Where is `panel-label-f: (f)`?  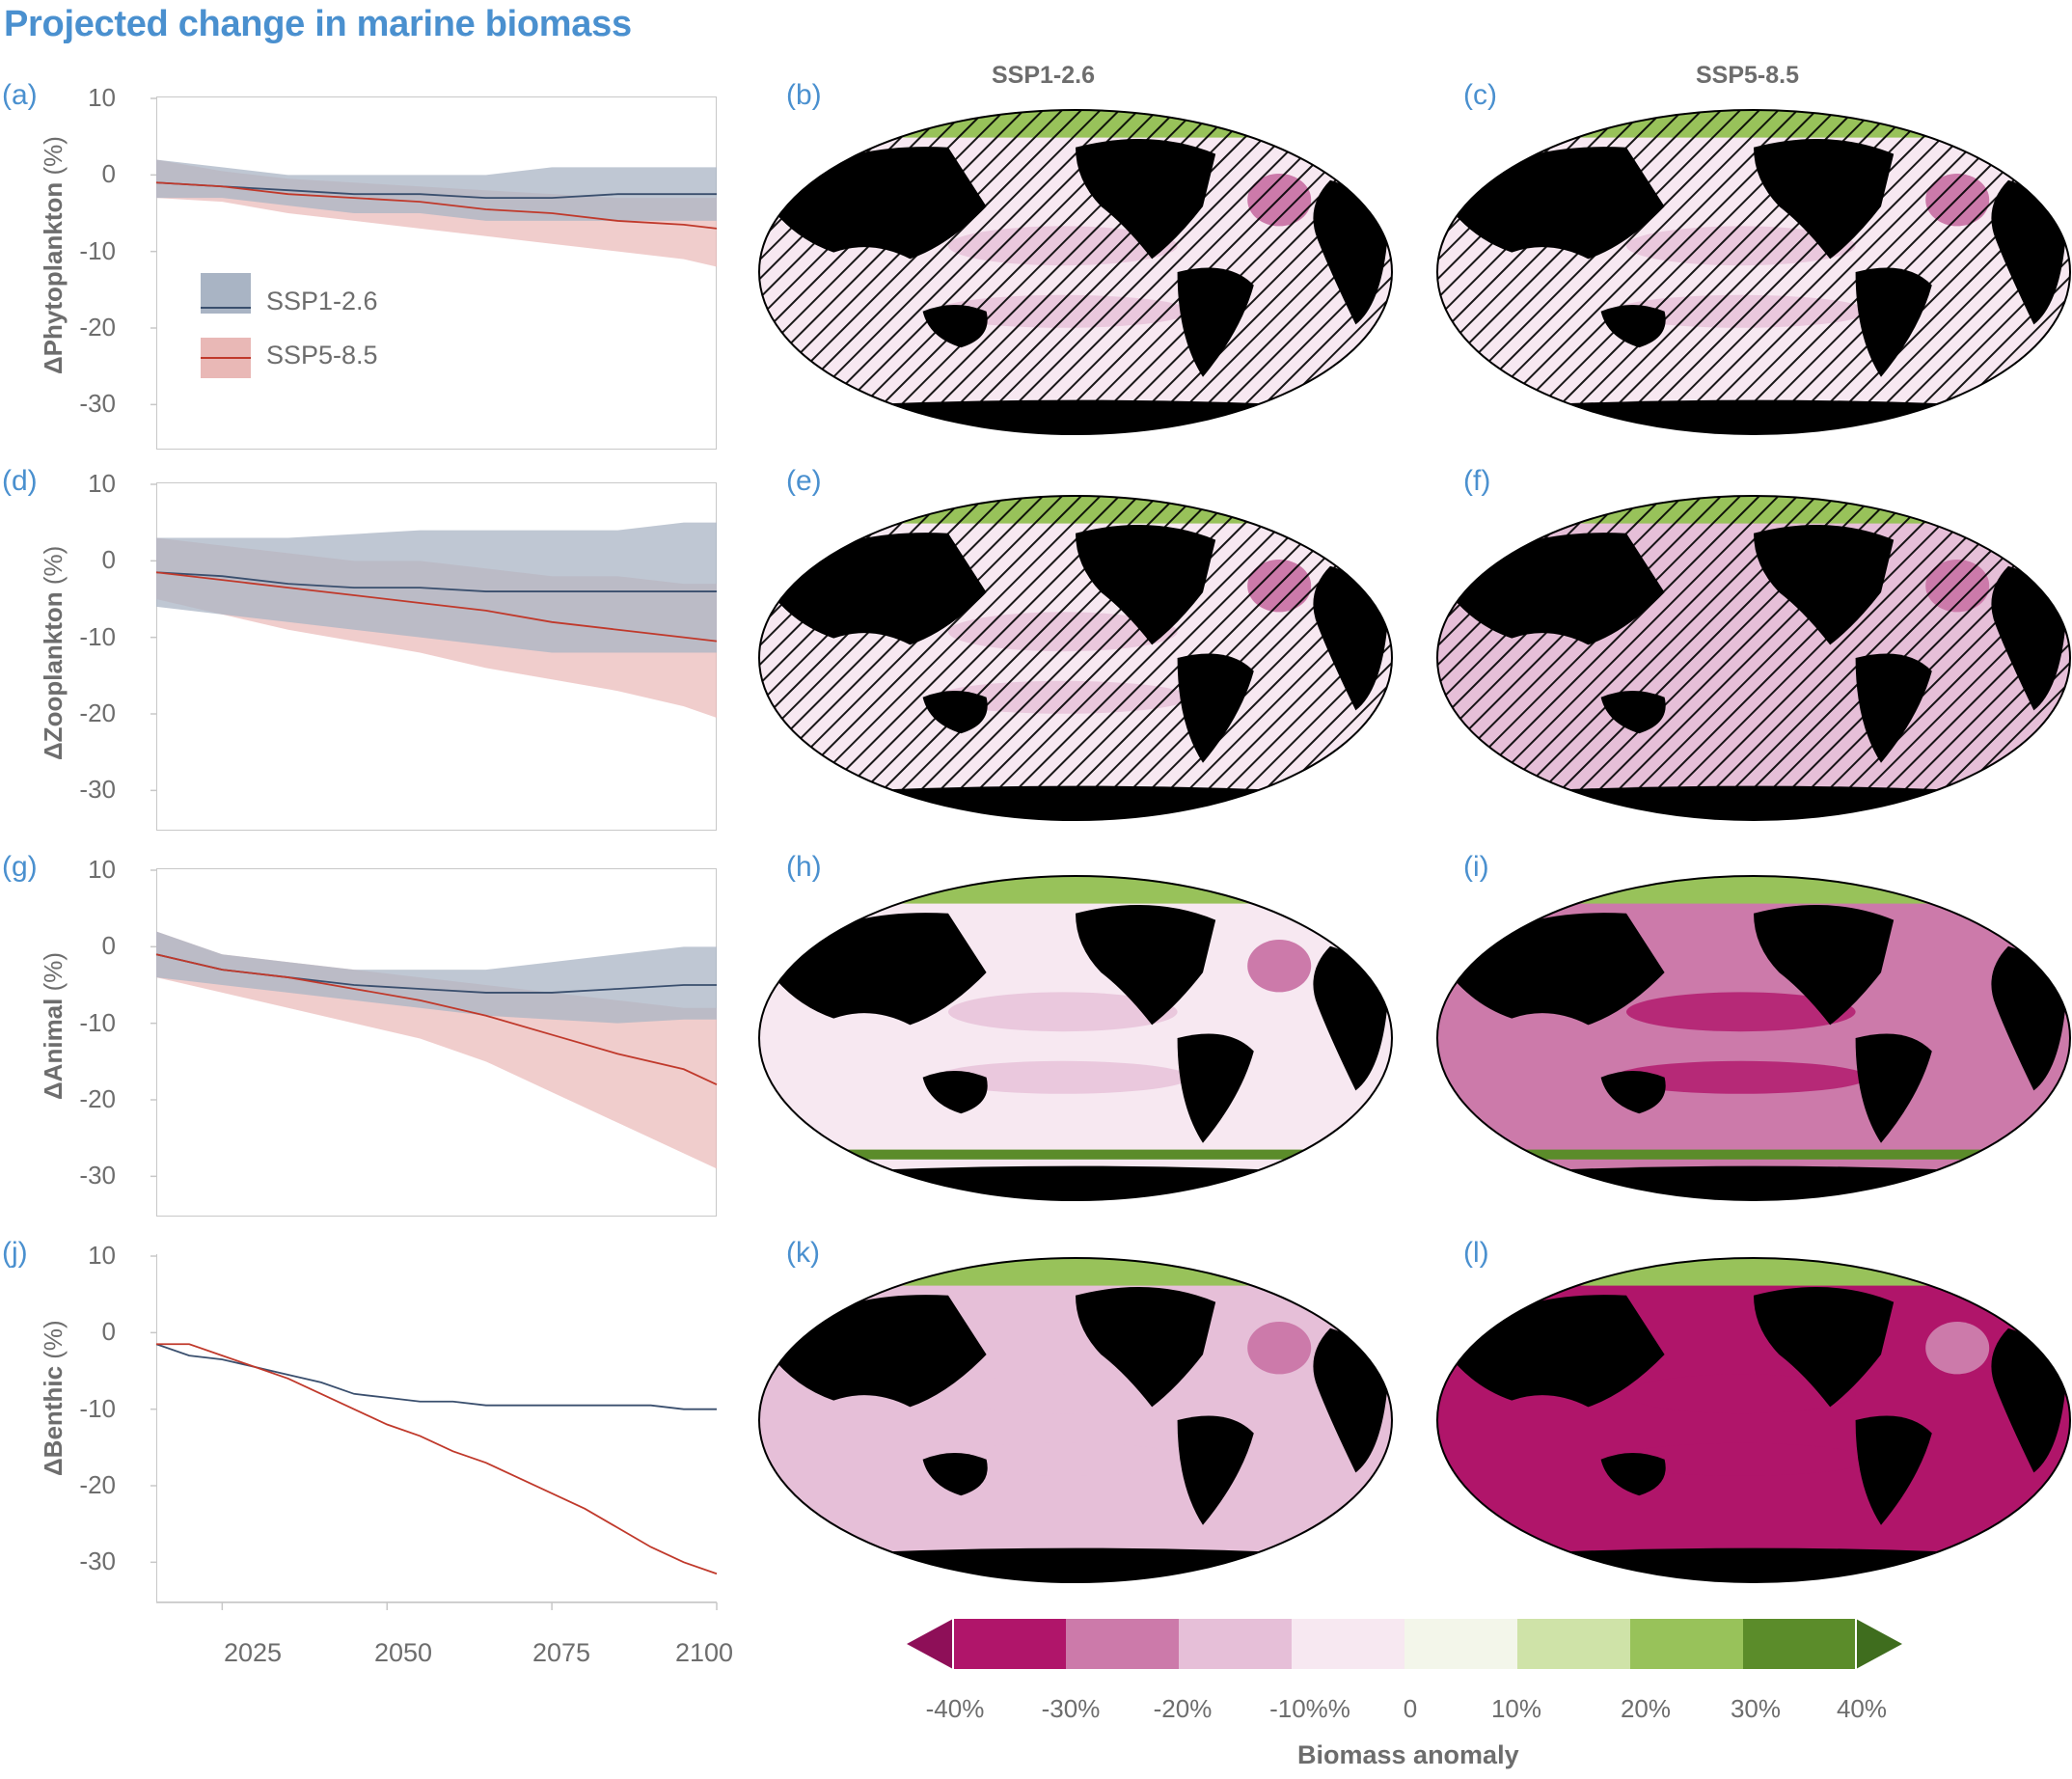
panel-label-f: (f) is located at coordinates (1477, 481).